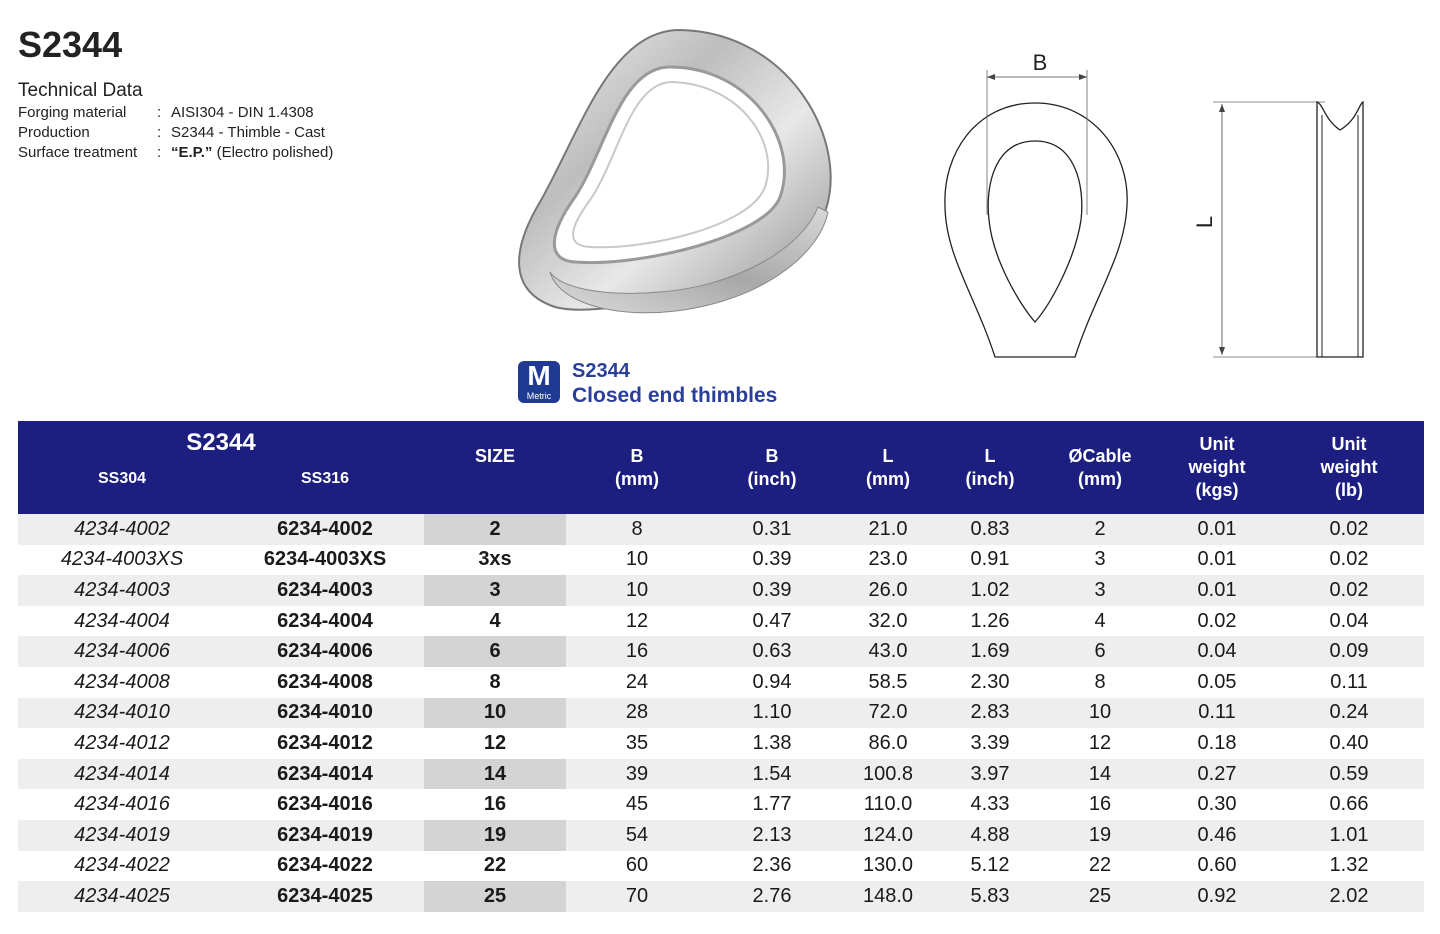 The image size is (1440, 934). I want to click on cell-weight-kgs: 0.05, so click(1217, 682).